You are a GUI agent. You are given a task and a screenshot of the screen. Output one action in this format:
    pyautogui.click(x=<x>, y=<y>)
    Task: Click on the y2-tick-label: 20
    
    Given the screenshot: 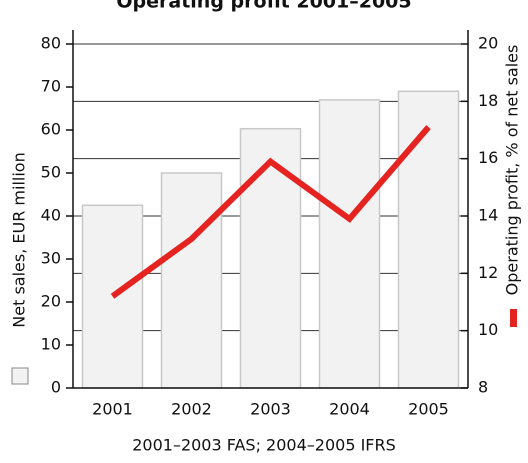 What is the action you would take?
    pyautogui.click(x=488, y=43)
    